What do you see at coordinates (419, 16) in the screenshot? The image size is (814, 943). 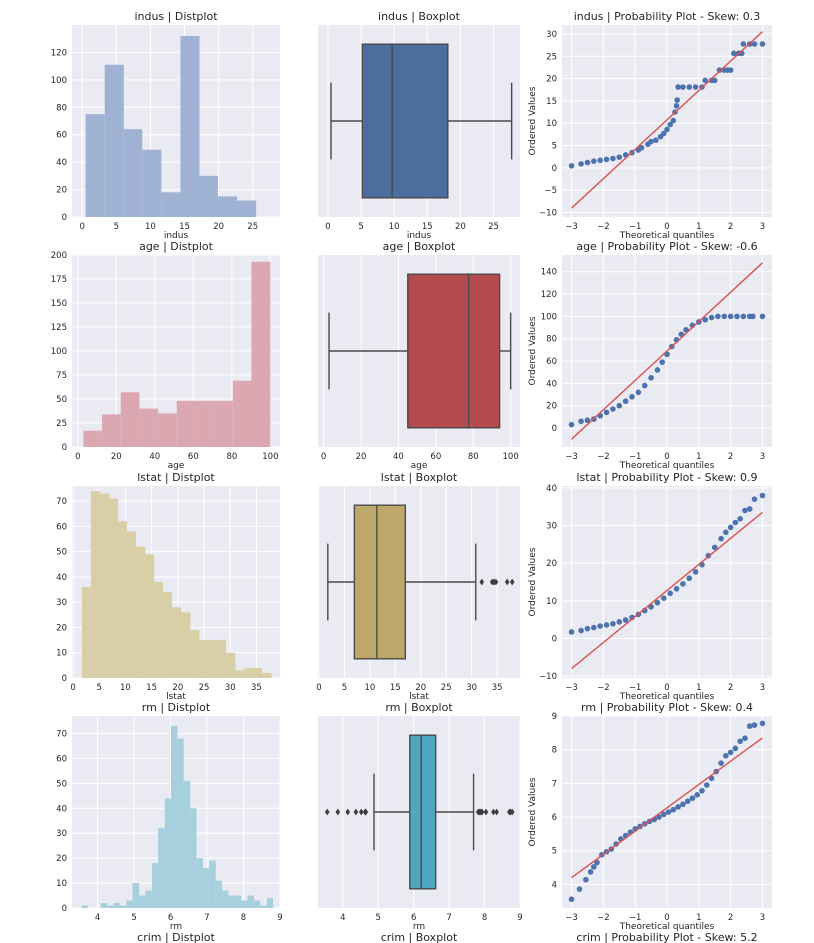 I see `panel-title: indus | Boxplot` at bounding box center [419, 16].